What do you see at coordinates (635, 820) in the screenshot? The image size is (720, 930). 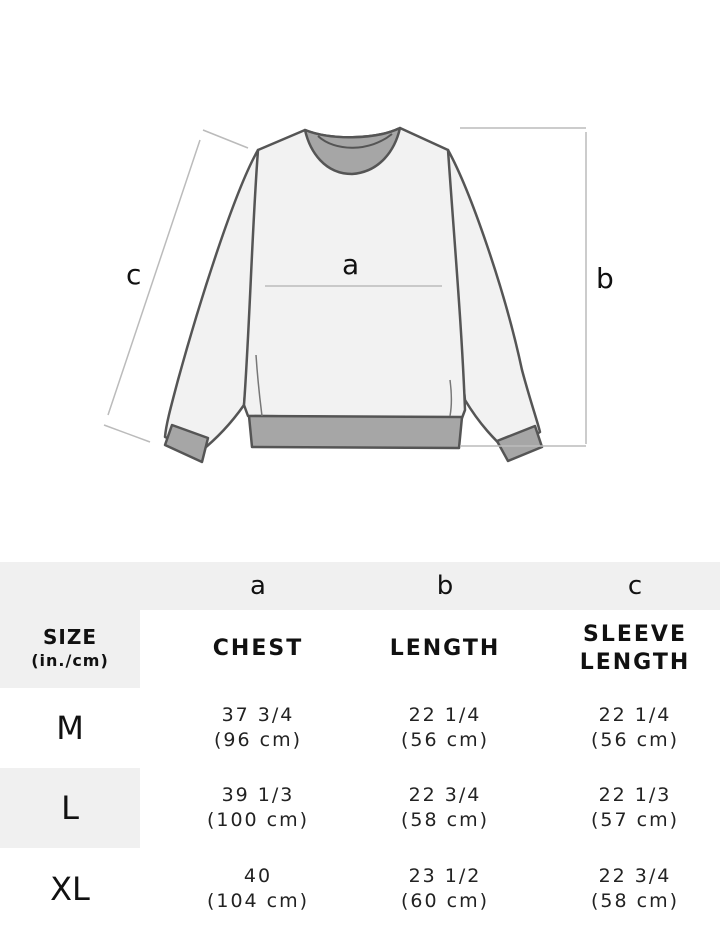 I see `cm-value: (57 cm)` at bounding box center [635, 820].